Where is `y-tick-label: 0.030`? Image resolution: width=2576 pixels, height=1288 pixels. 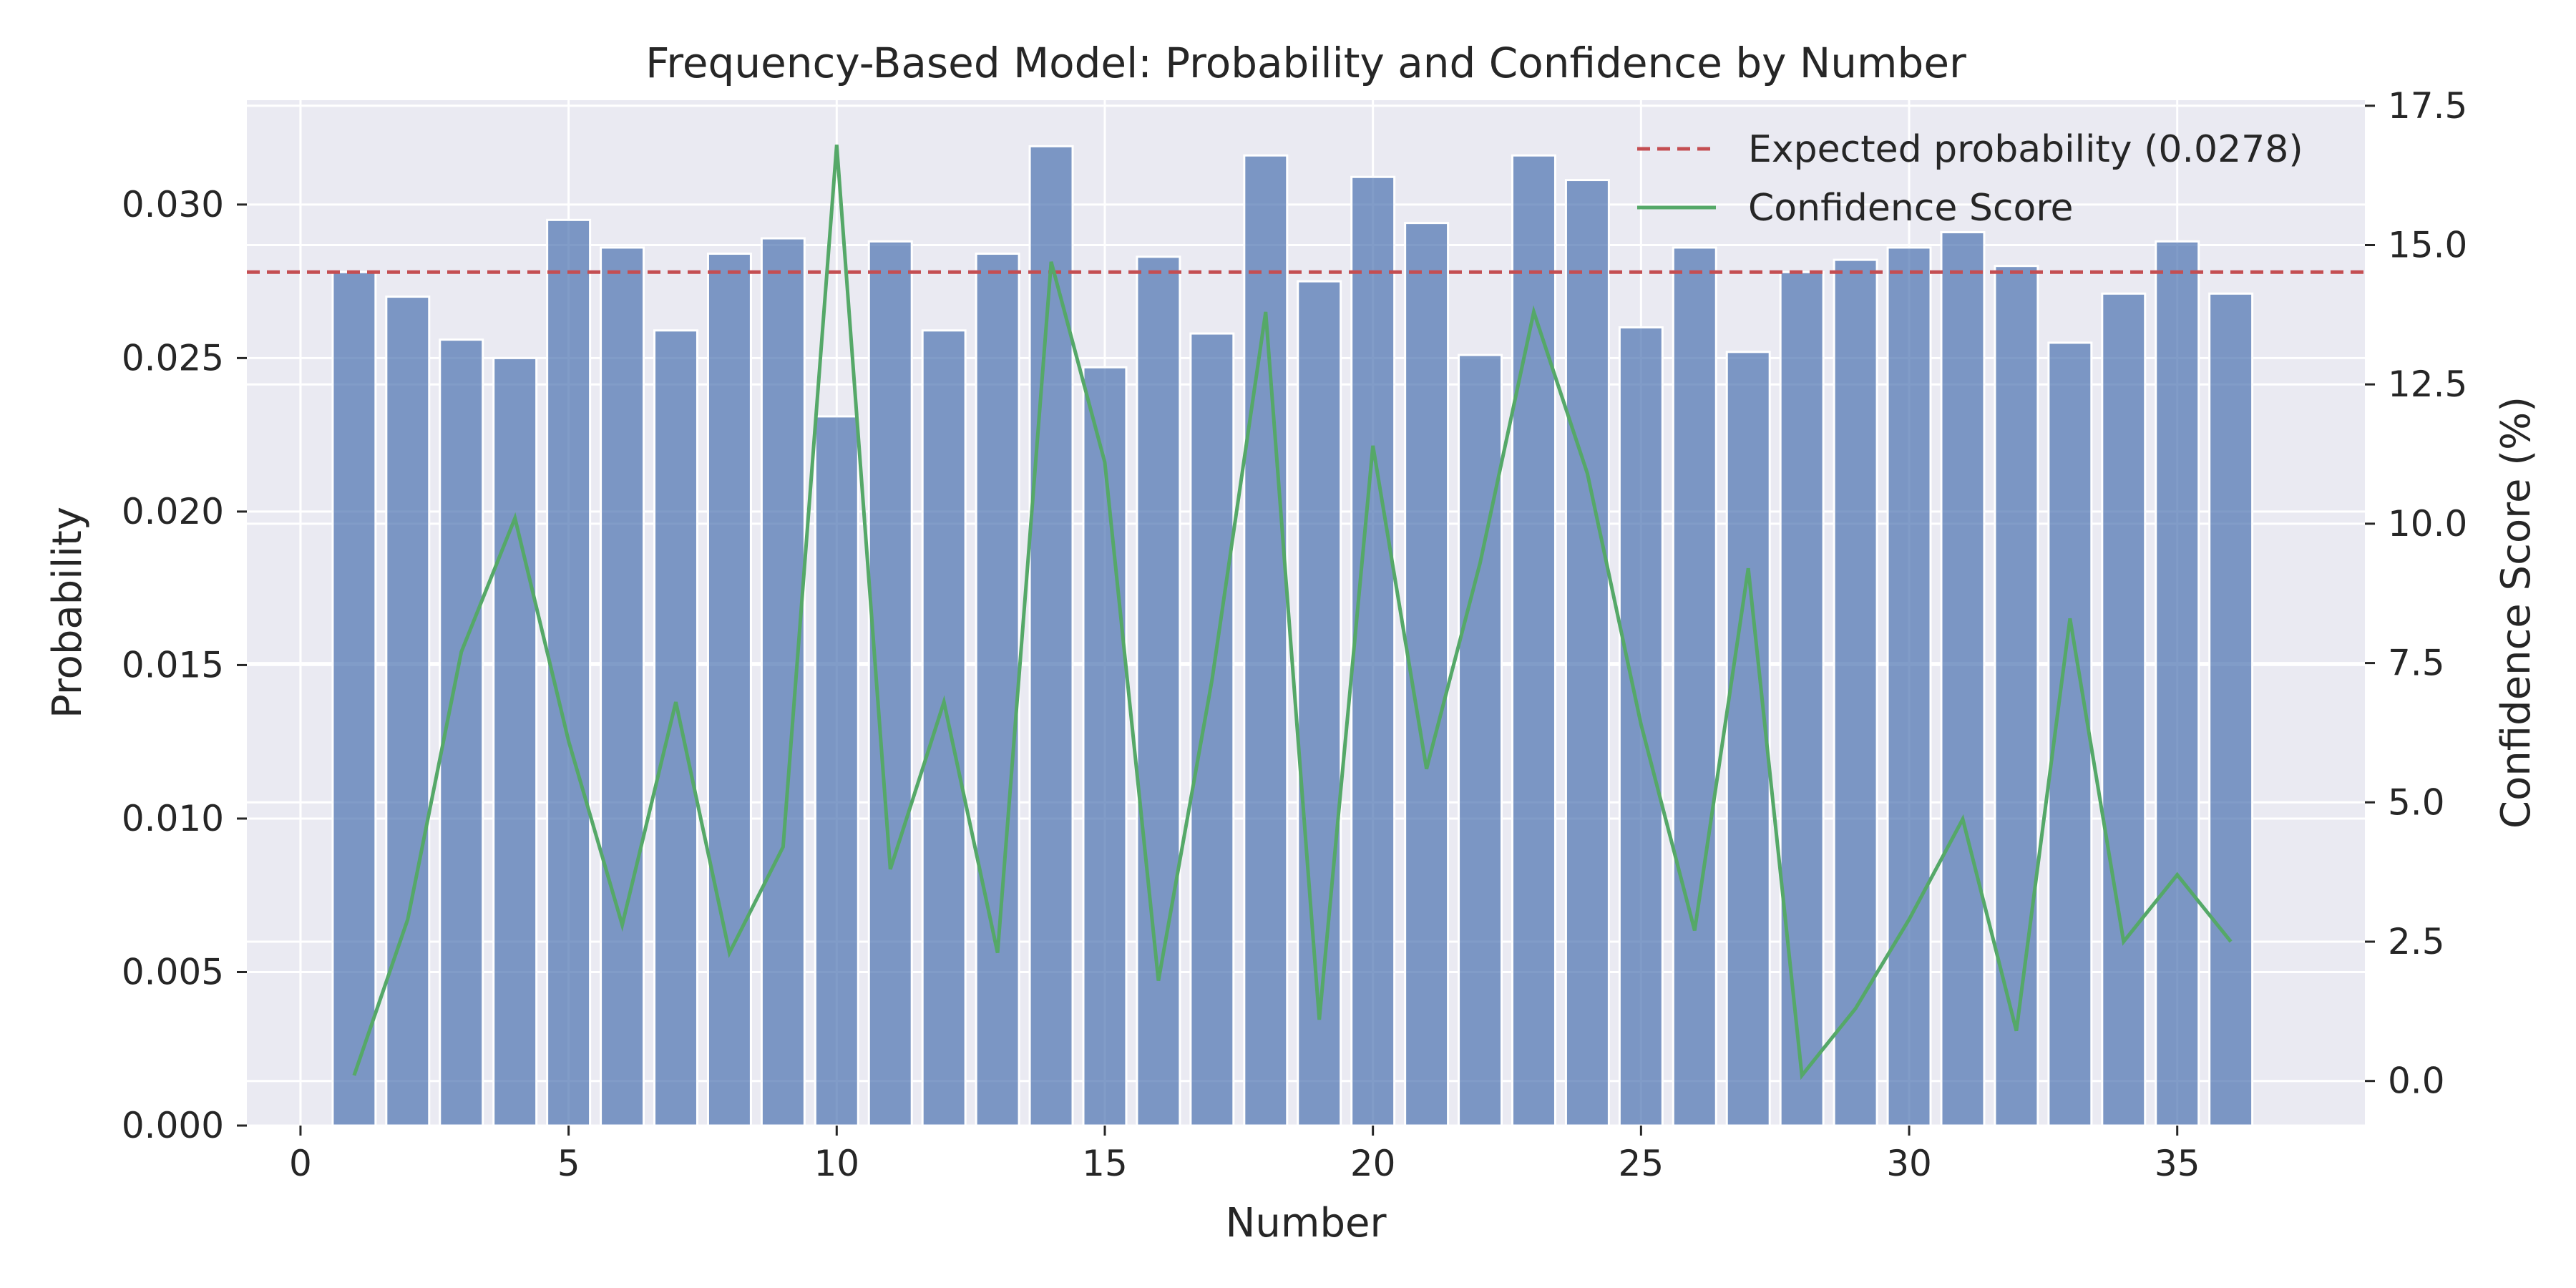 y-tick-label: 0.030 is located at coordinates (173, 204).